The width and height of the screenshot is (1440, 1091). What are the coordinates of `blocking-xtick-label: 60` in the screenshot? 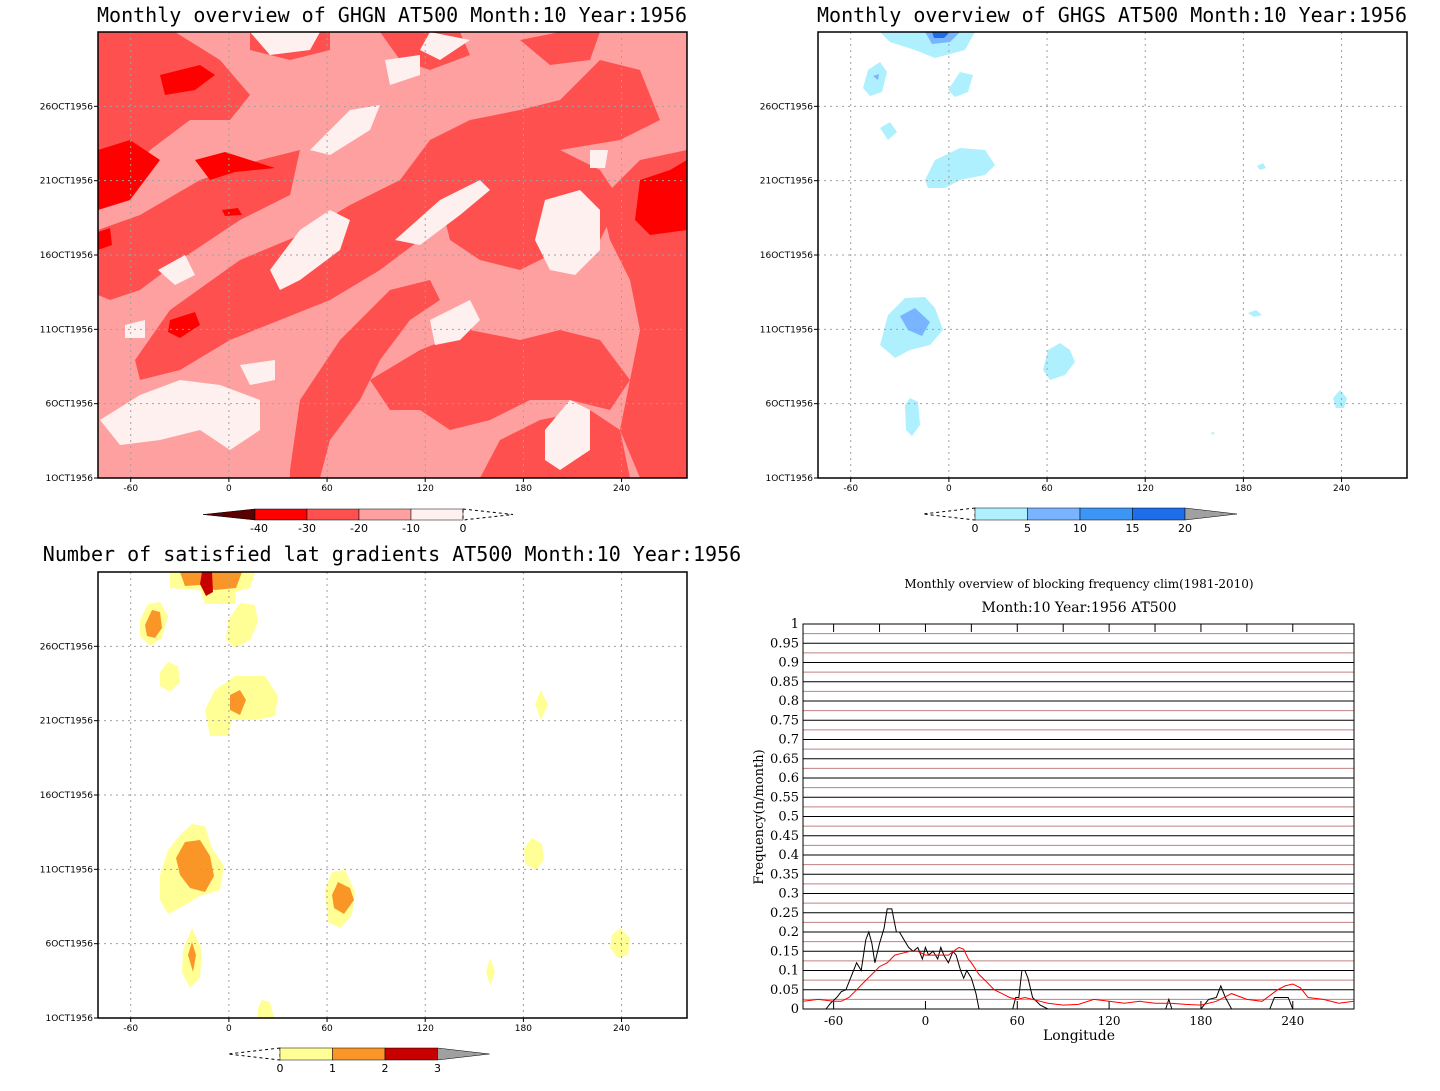 It's located at (1017, 1021).